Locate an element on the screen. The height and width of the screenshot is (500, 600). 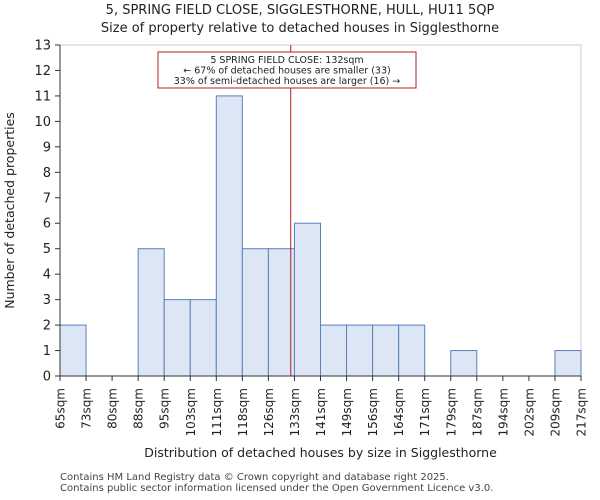
y-tick-label: 1 is located at coordinates (47, 351).